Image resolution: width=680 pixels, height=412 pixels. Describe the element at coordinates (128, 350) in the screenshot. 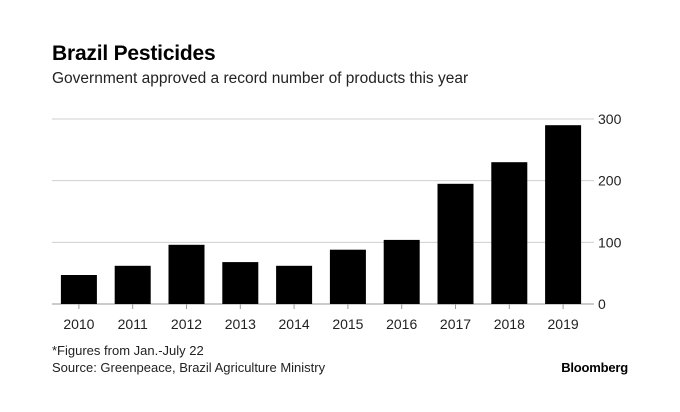

I see `footnote: *Figures from Jan.-July 22` at that location.